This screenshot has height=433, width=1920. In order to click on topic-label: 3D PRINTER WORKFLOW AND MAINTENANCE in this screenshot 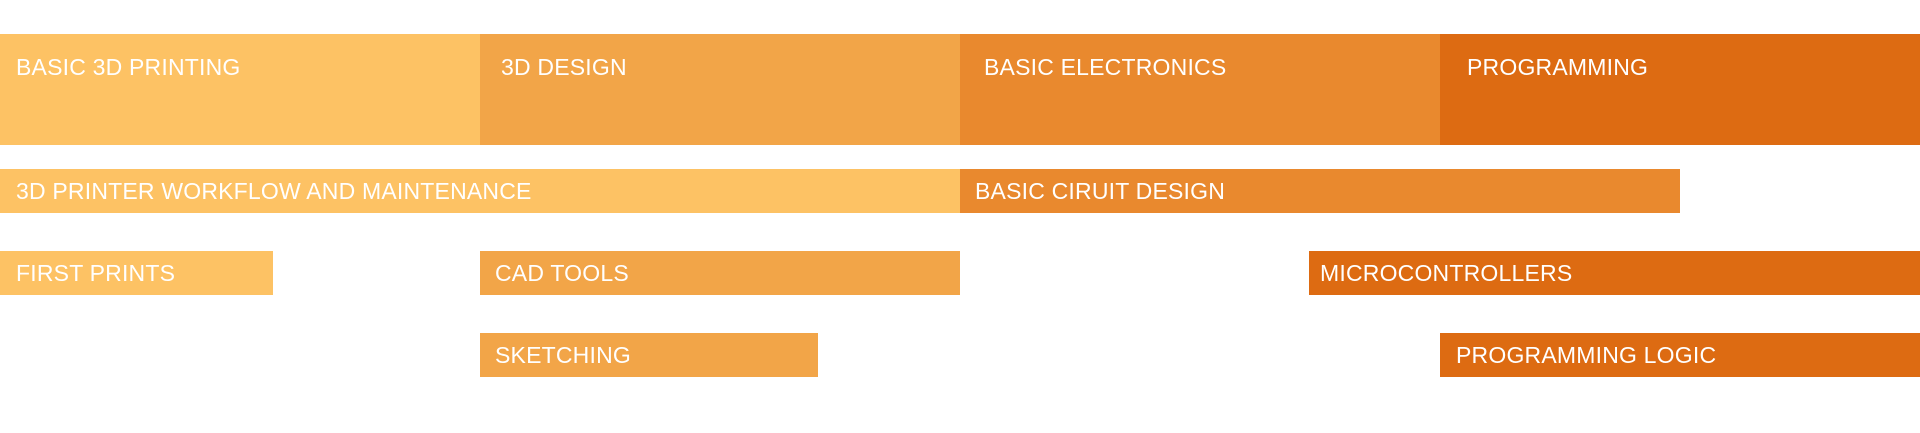, I will do `click(274, 190)`.